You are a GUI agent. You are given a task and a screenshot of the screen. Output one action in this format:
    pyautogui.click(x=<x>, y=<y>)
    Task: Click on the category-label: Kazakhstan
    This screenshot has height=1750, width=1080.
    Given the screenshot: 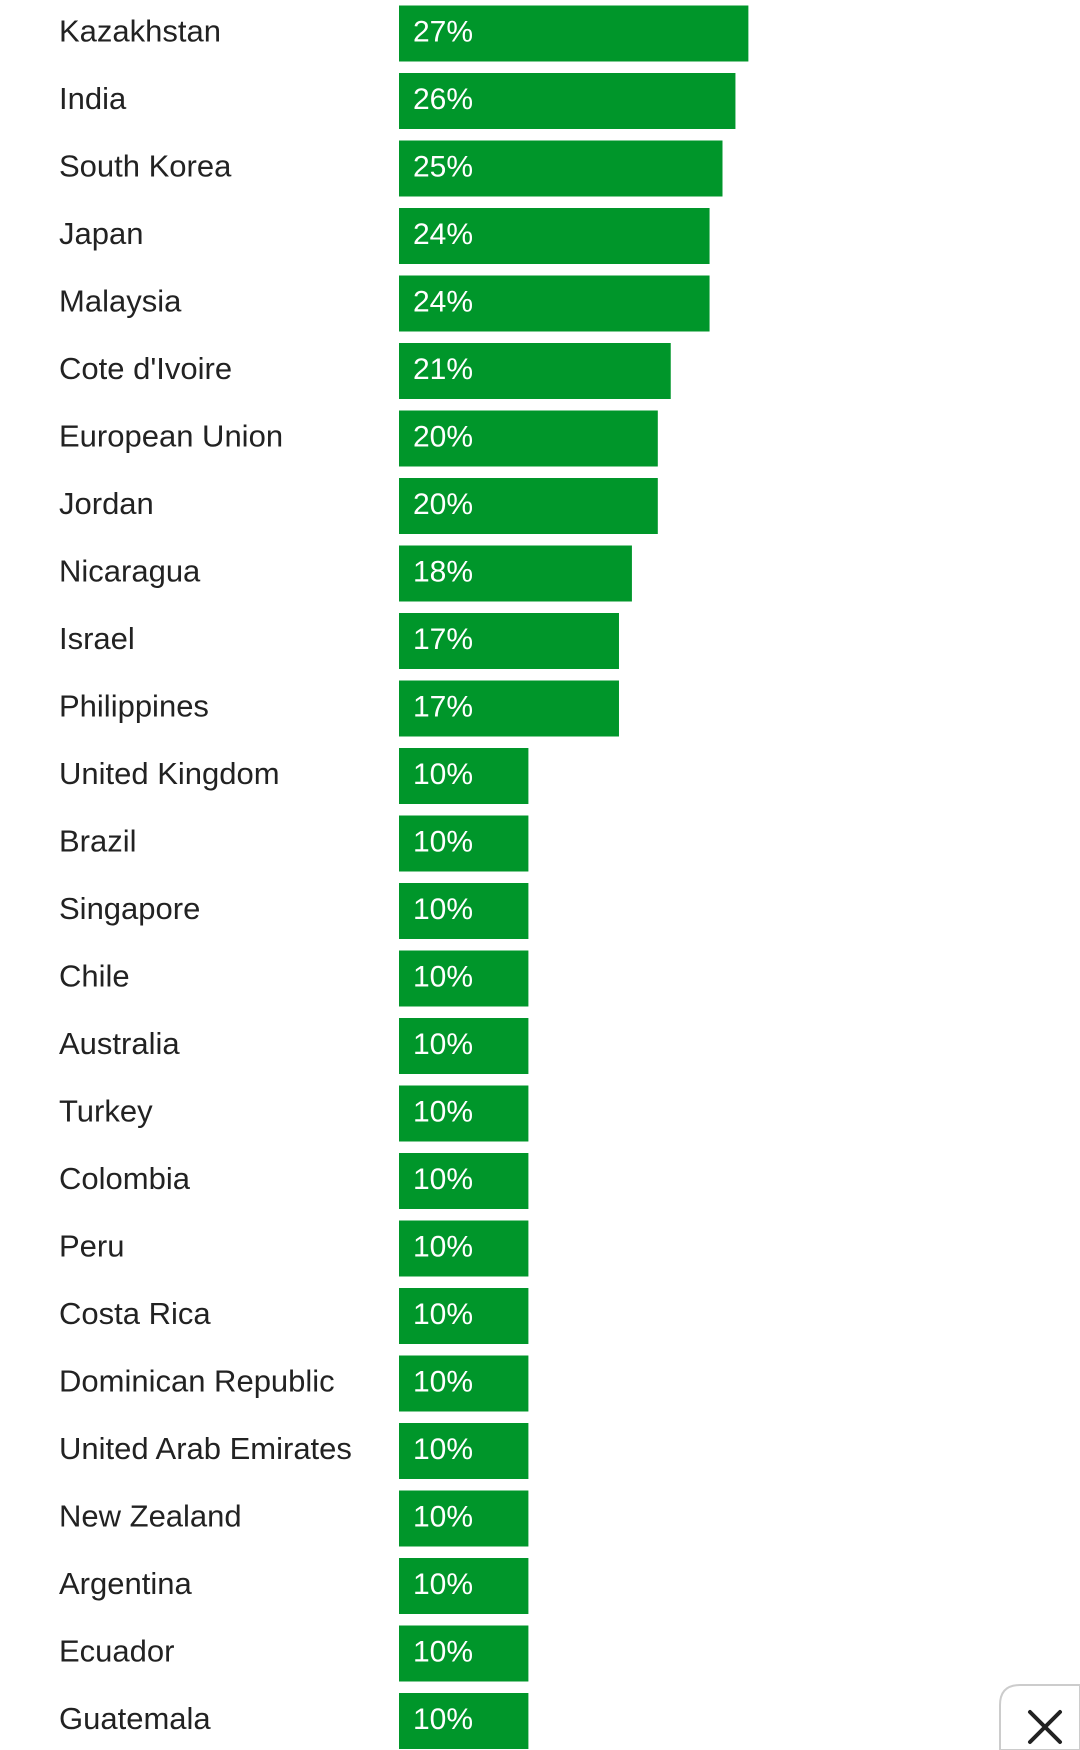 What is the action you would take?
    pyautogui.click(x=140, y=31)
    